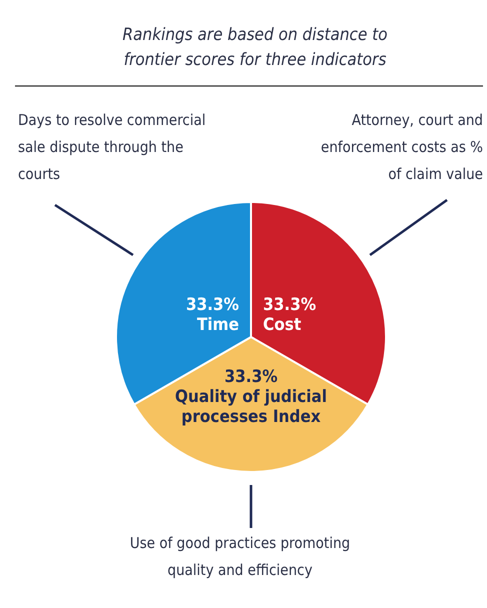 The width and height of the screenshot is (487, 608). What do you see at coordinates (402, 147) in the screenshot?
I see `text: Attorney, court and enforcement costs as % of claim value` at bounding box center [402, 147].